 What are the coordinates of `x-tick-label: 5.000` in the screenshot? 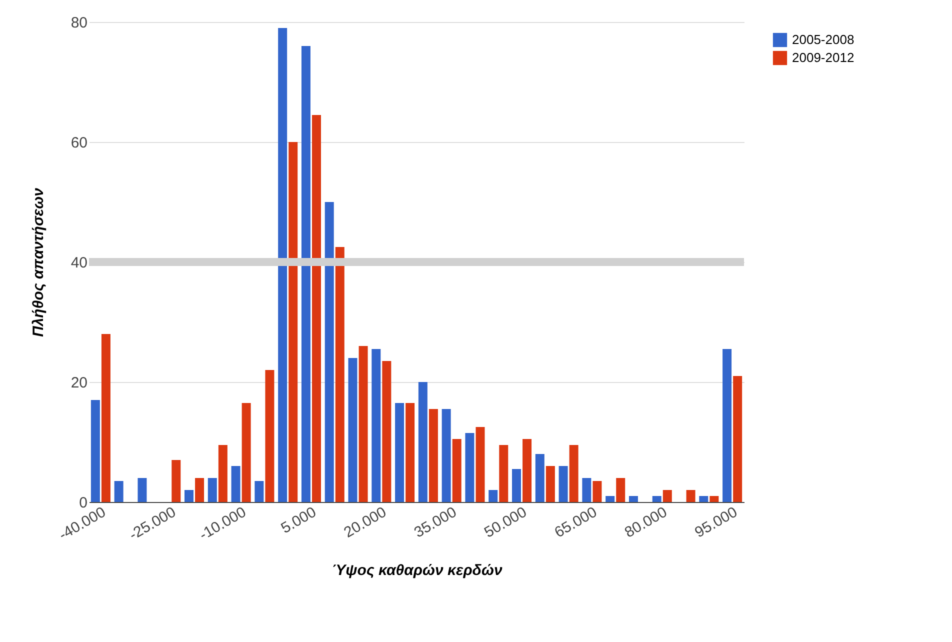 It's located at (299, 521).